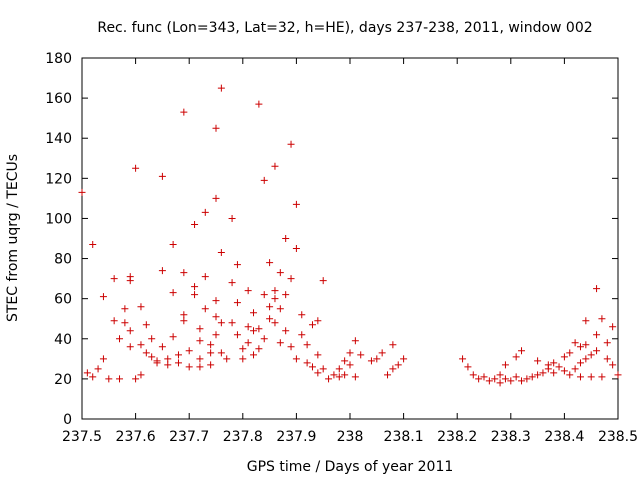 This screenshot has height=480, width=640. Describe the element at coordinates (58, 219) in the screenshot. I see `y-tick-label: 100` at that location.